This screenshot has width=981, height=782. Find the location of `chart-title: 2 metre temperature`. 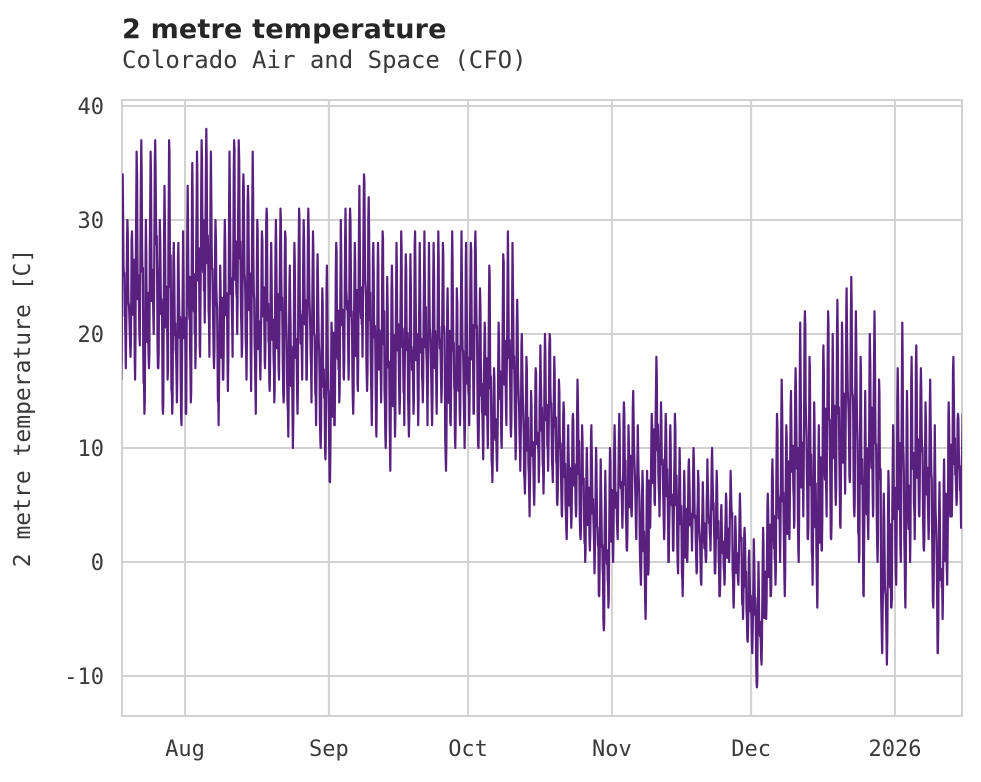

chart-title: 2 metre temperature is located at coordinates (284, 29).